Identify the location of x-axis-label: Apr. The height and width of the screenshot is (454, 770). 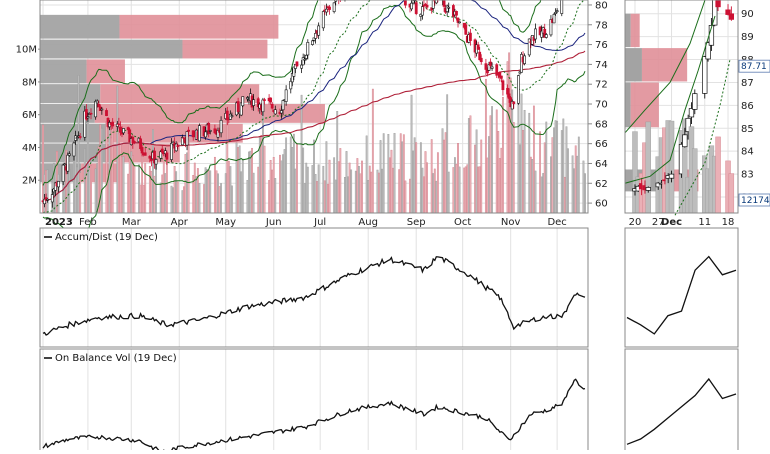
(180, 222).